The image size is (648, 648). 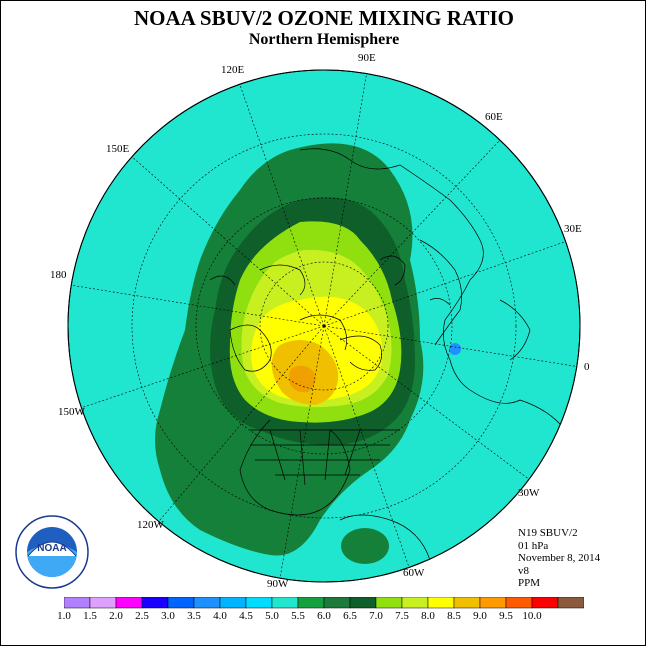 What do you see at coordinates (118, 149) in the screenshot?
I see `lon-label-150e: 150E` at bounding box center [118, 149].